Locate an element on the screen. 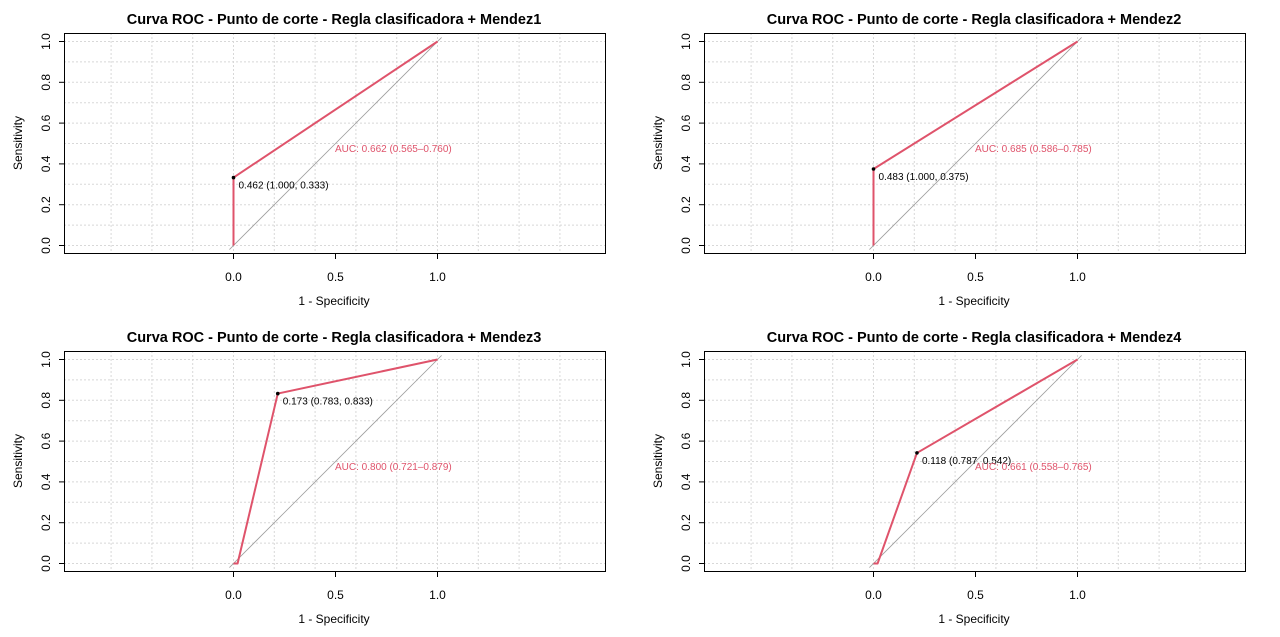 This screenshot has height=637, width=1280. auc-label: AUC: 0.661 (0.558–0.765) is located at coordinates (1033, 467).